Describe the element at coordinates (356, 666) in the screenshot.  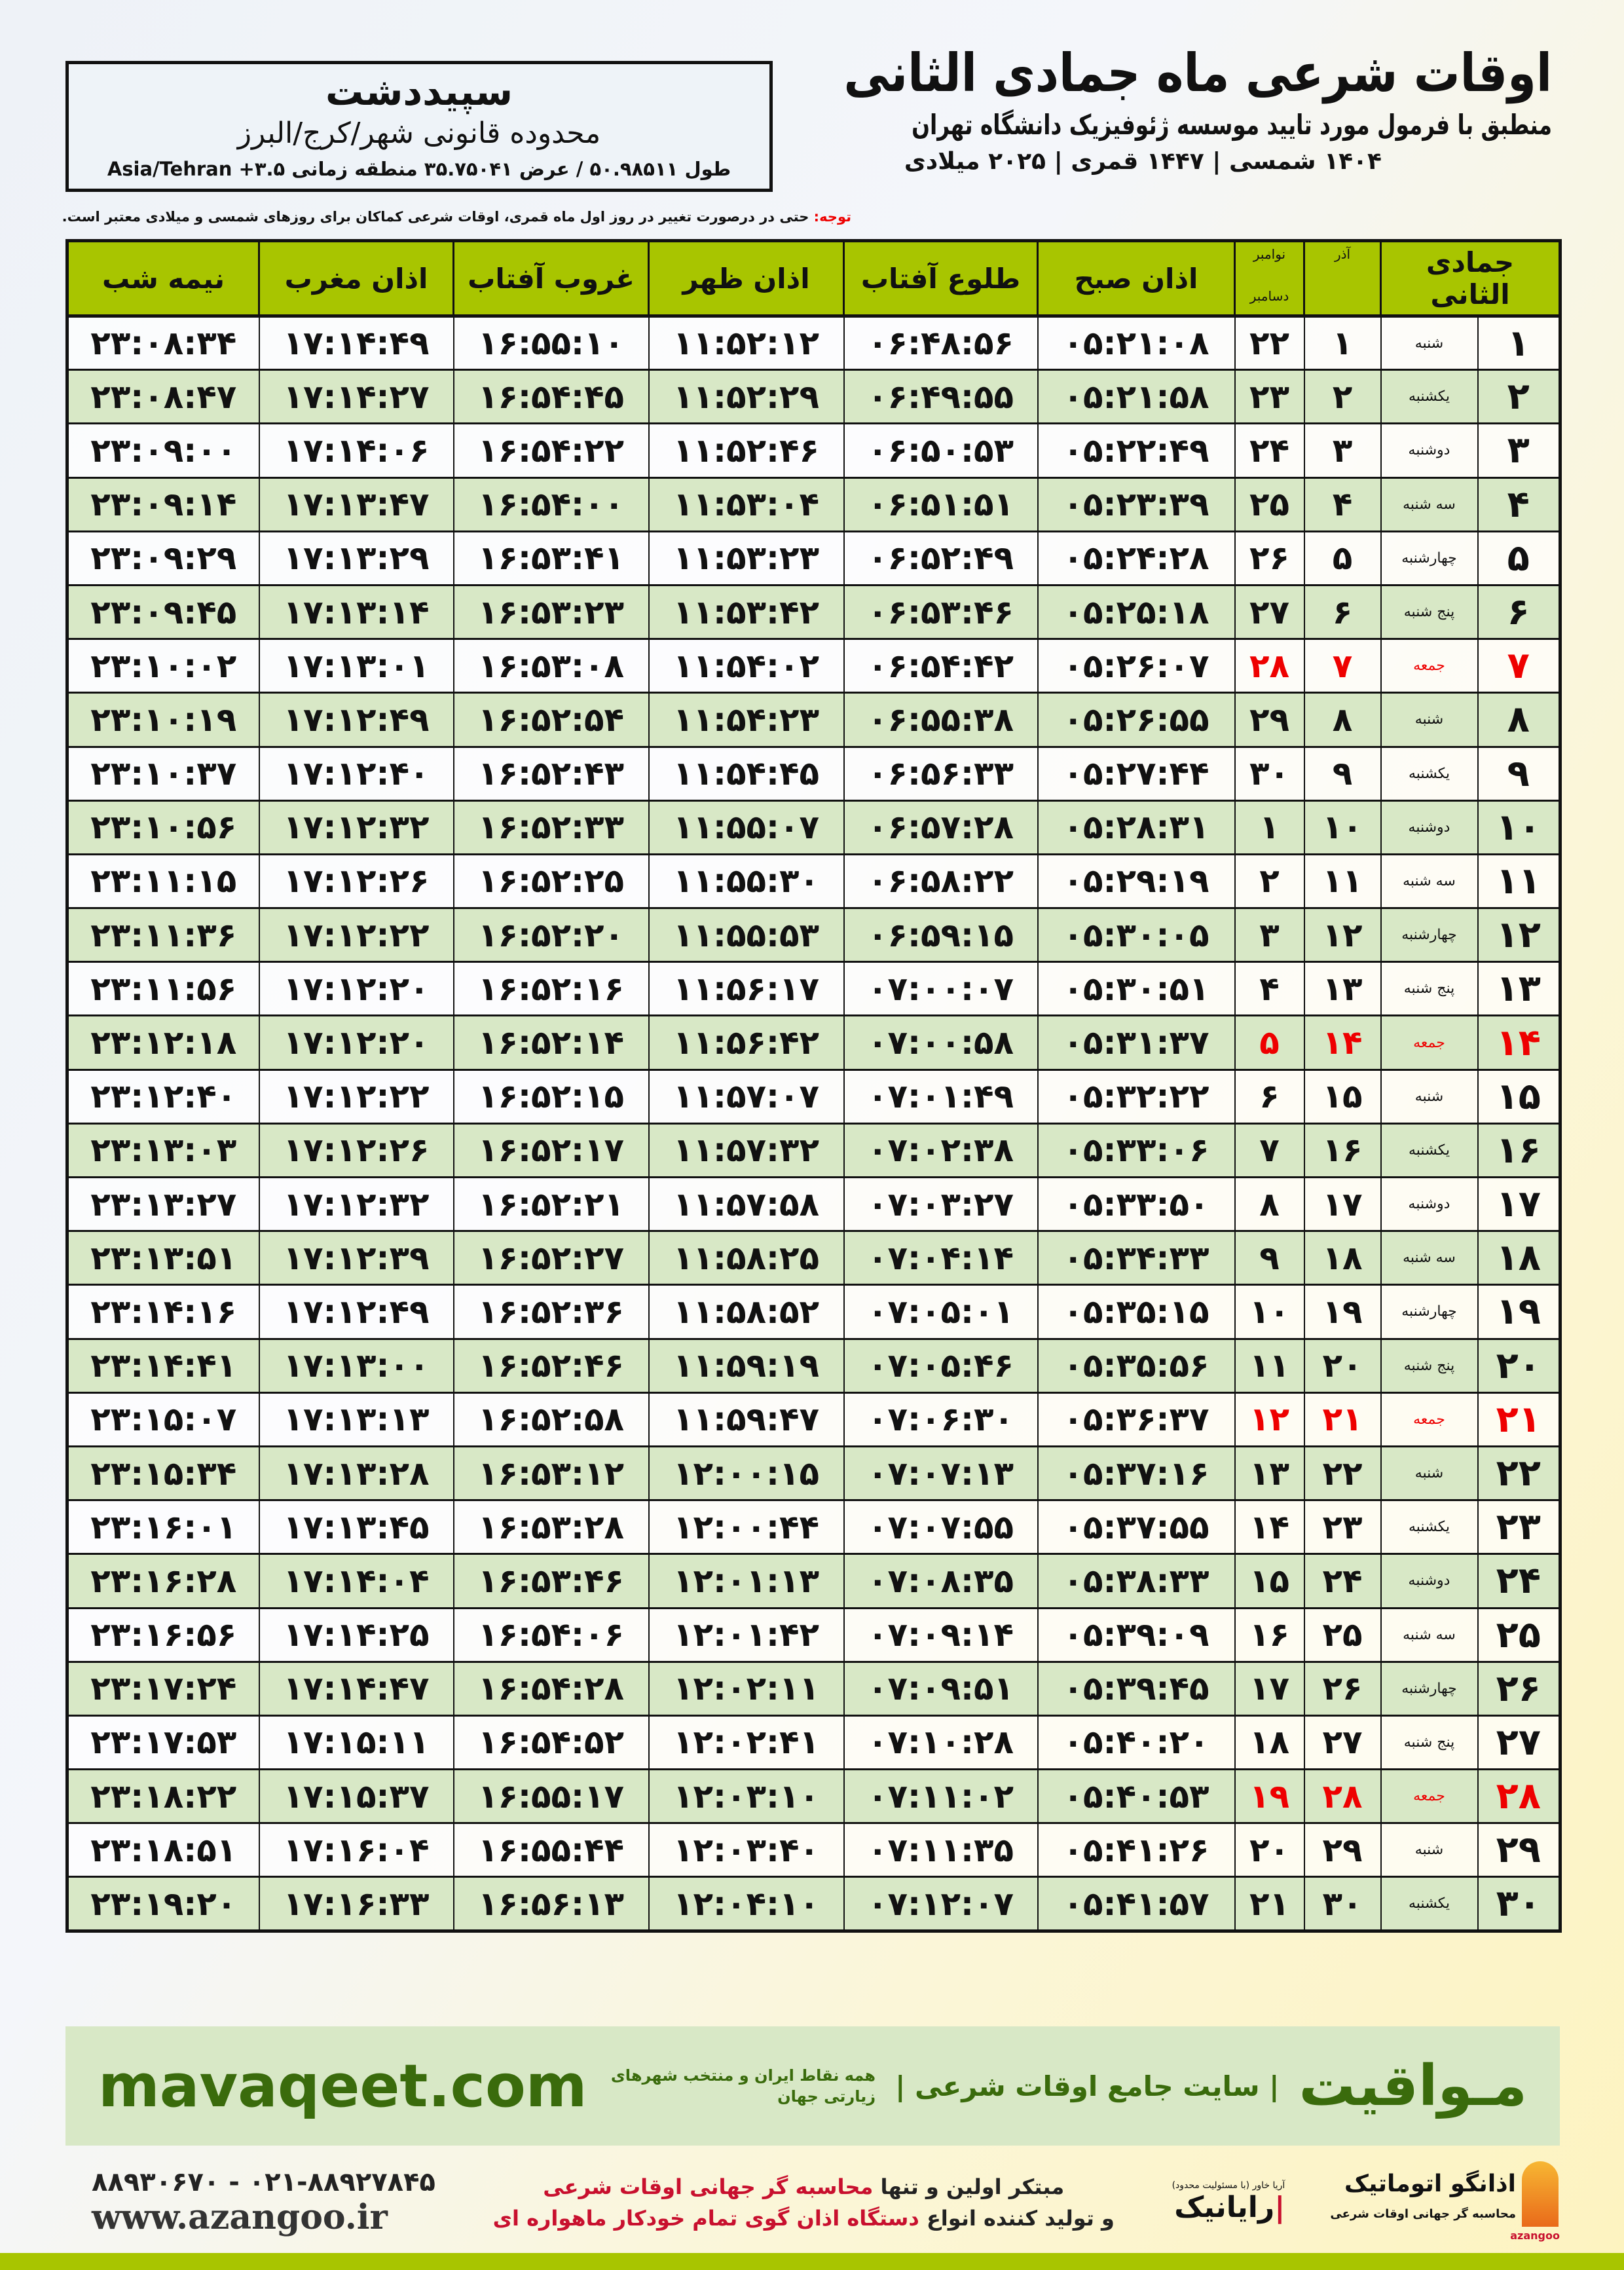
I see `cell-maghrib: ۱۷:۱۳:۰۱` at that location.